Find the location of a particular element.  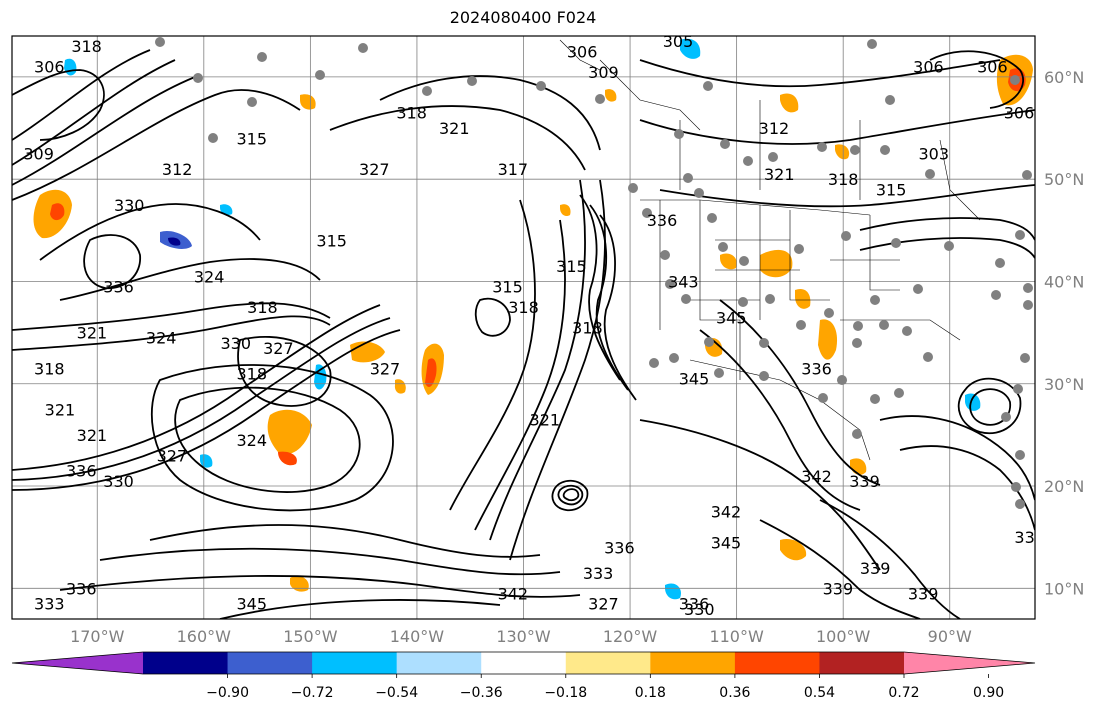

colorbar-extend-high is located at coordinates (969, 663).